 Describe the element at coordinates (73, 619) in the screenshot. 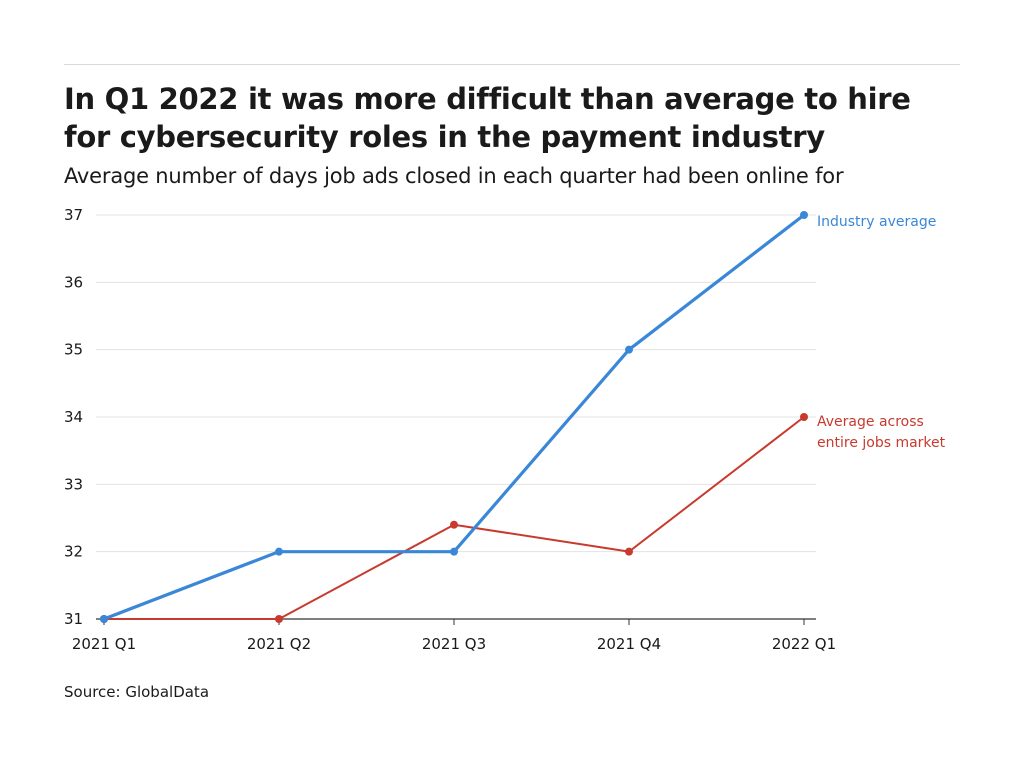

I see `y-tick-label: 31` at that location.